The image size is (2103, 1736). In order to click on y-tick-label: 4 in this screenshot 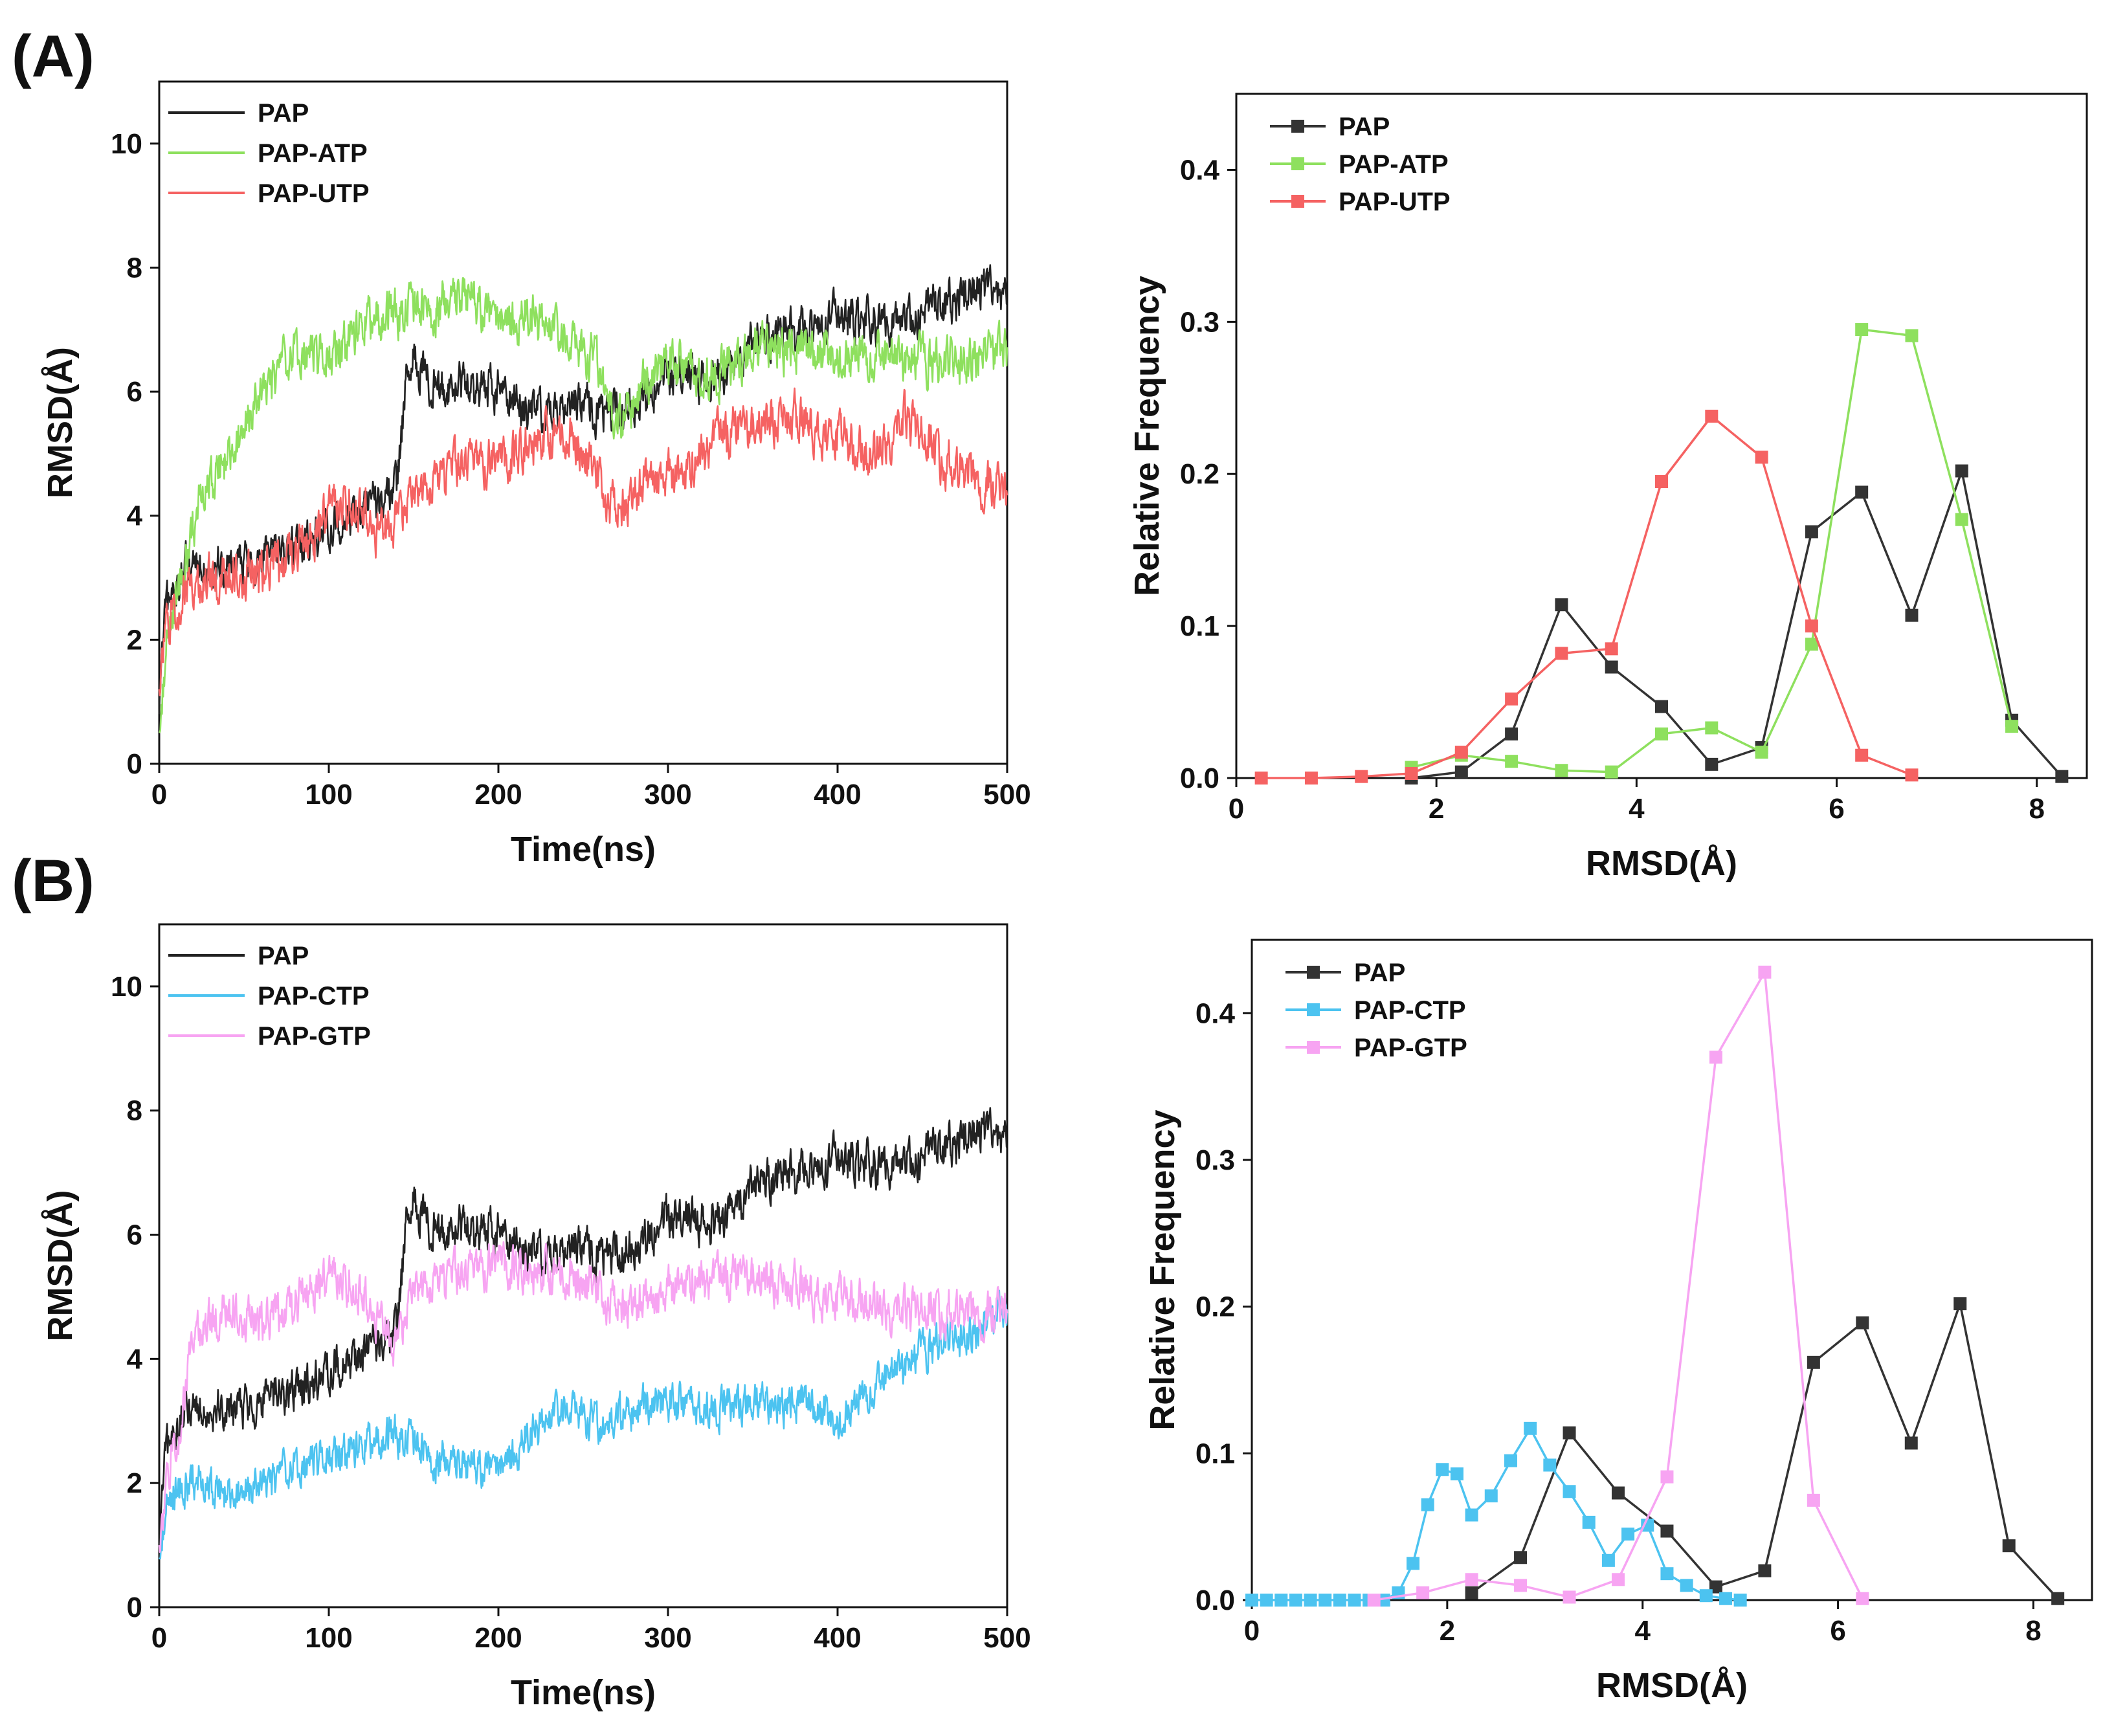, I will do `click(135, 516)`.